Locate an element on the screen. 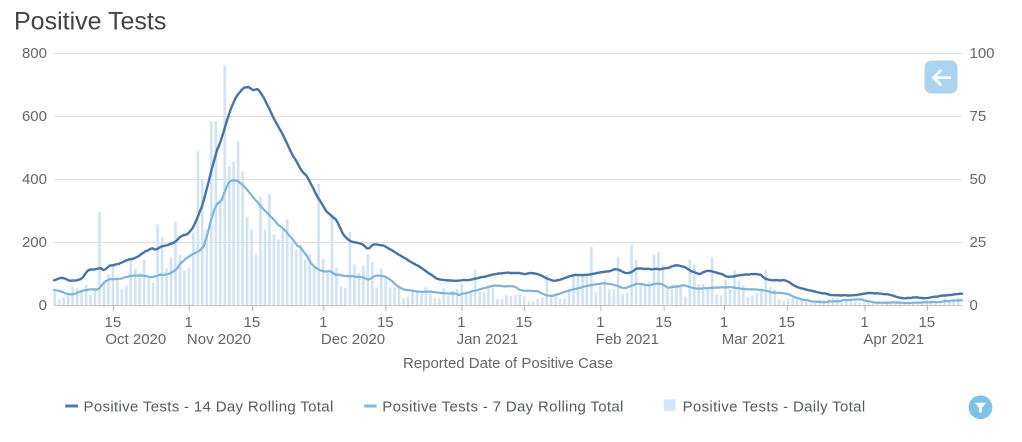 This screenshot has height=442, width=1022. svg-text: Oct 2020 is located at coordinates (135, 339).